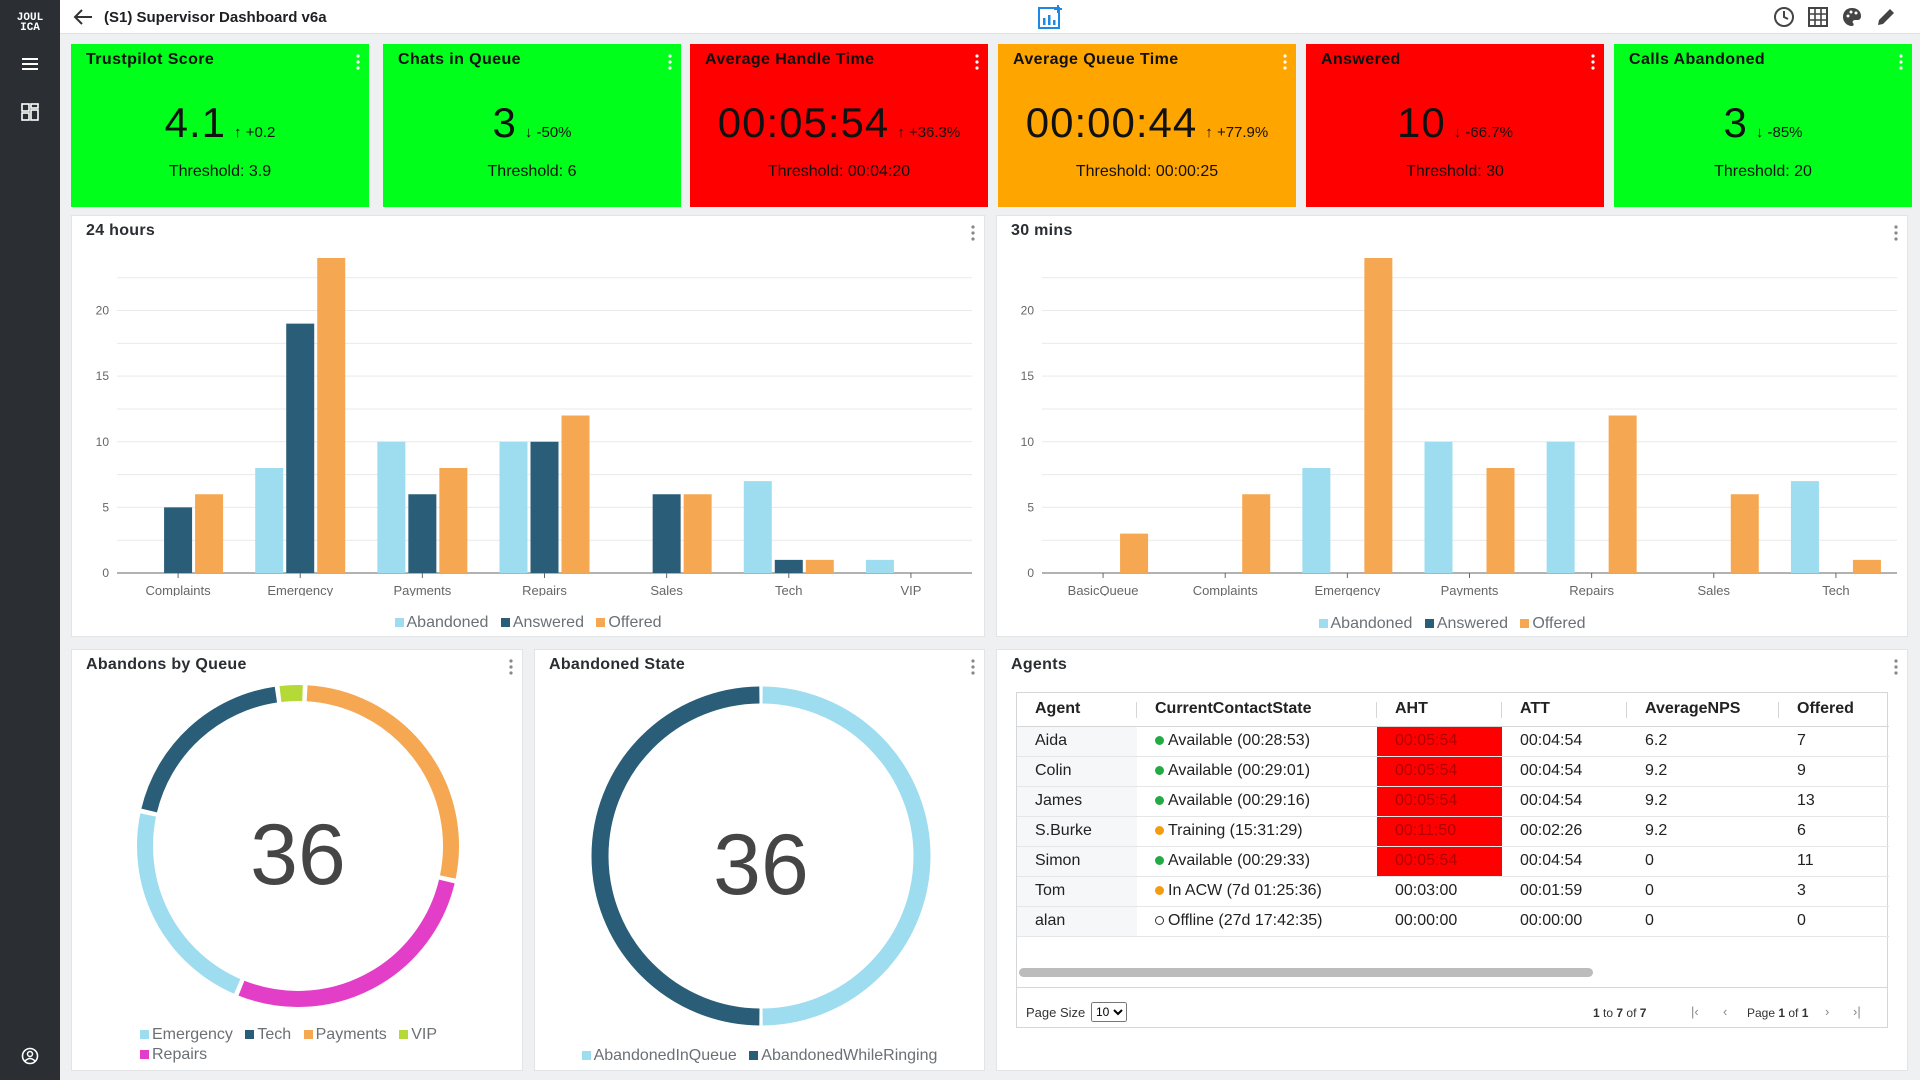  Describe the element at coordinates (30, 1056) in the screenshot. I see `user-circle-icon` at that location.